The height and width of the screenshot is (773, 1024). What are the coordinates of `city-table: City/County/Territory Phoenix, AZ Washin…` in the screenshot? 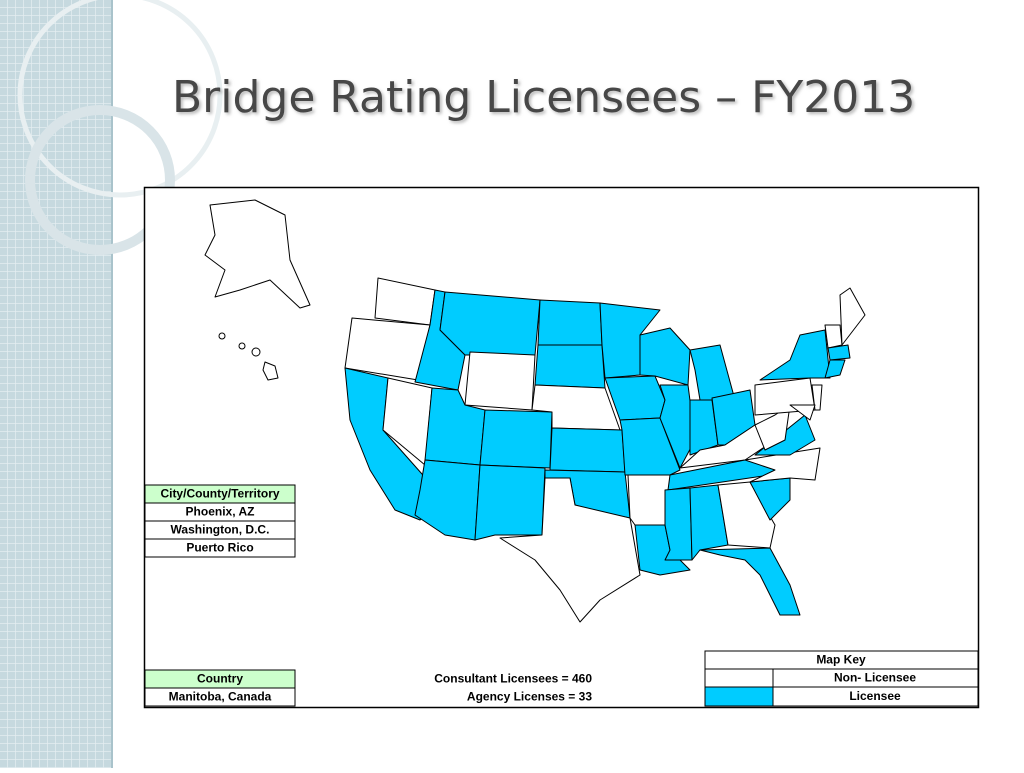 It's located at (220, 521).